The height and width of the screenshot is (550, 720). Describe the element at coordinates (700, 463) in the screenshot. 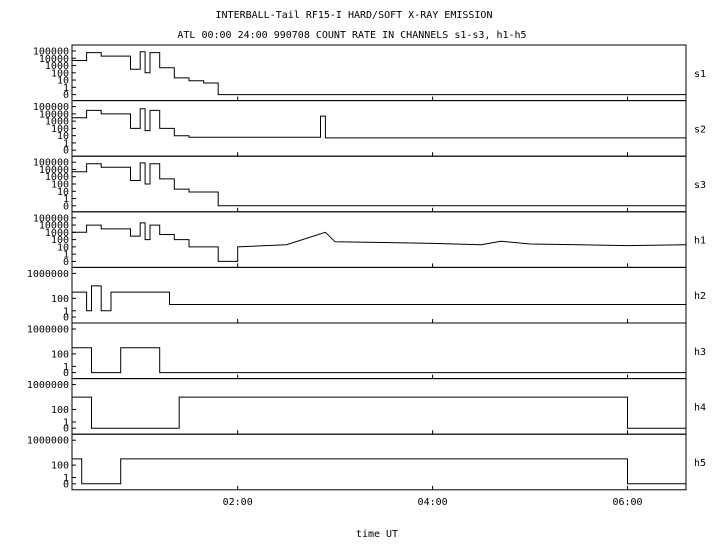

I see `channel-label: h5` at that location.